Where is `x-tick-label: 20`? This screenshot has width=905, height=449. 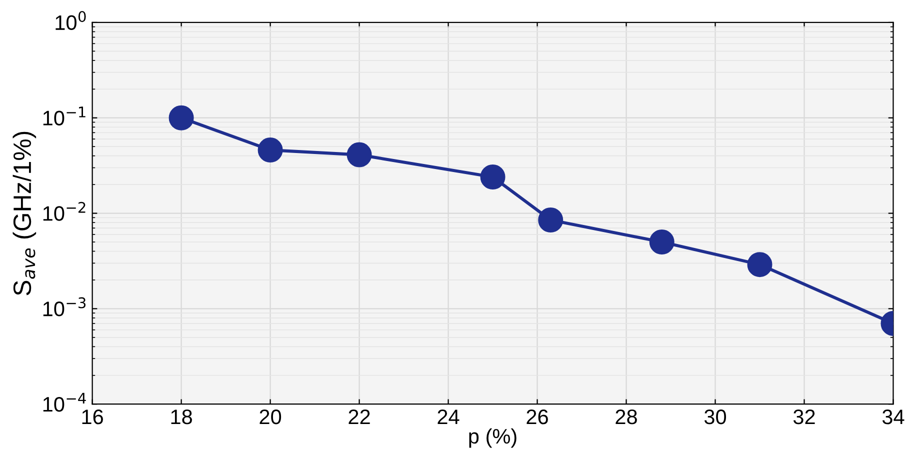 x-tick-label: 20 is located at coordinates (271, 417).